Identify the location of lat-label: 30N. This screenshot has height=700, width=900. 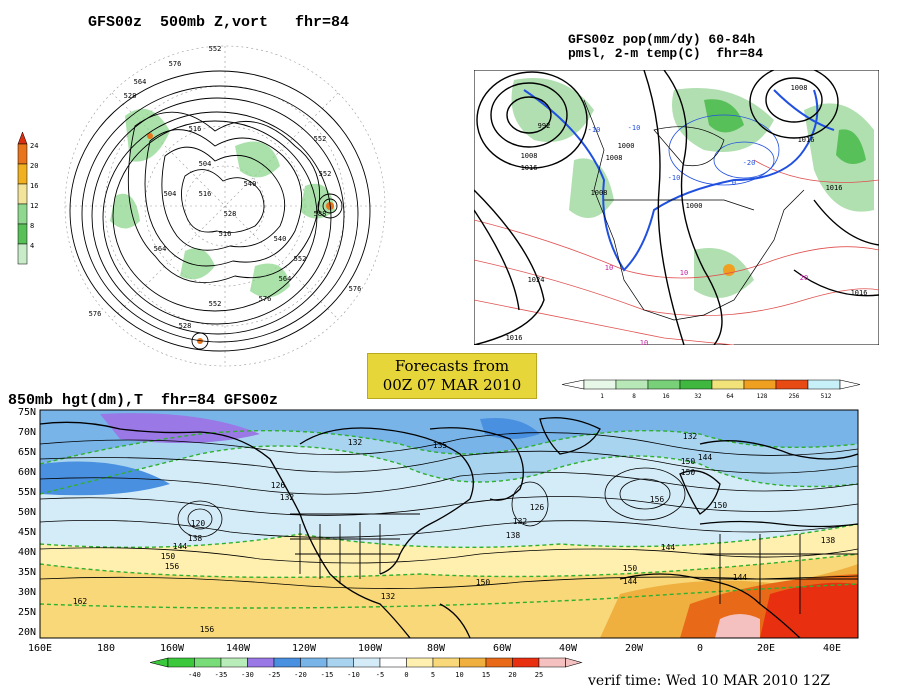
(27, 592).